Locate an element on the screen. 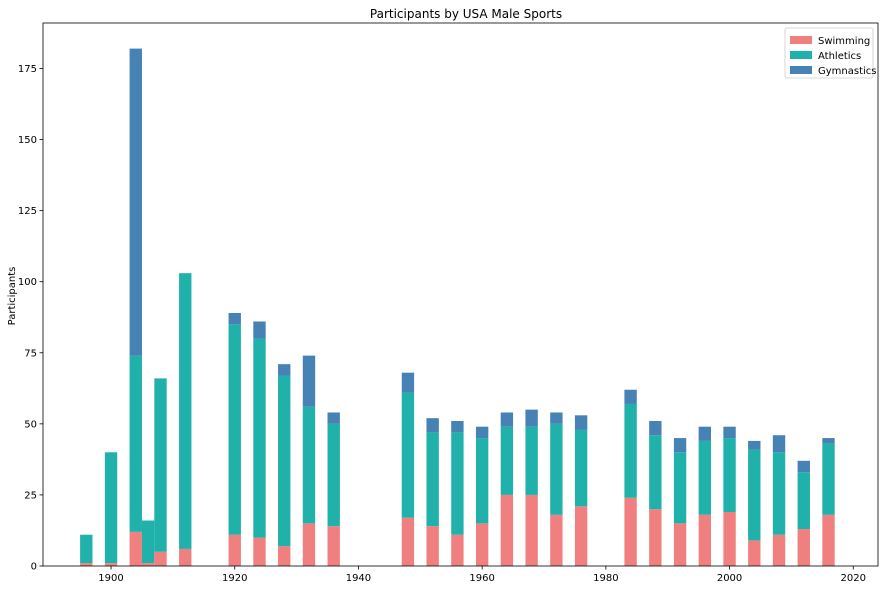 The height and width of the screenshot is (594, 891). bar-swimming-1976 is located at coordinates (581, 536).